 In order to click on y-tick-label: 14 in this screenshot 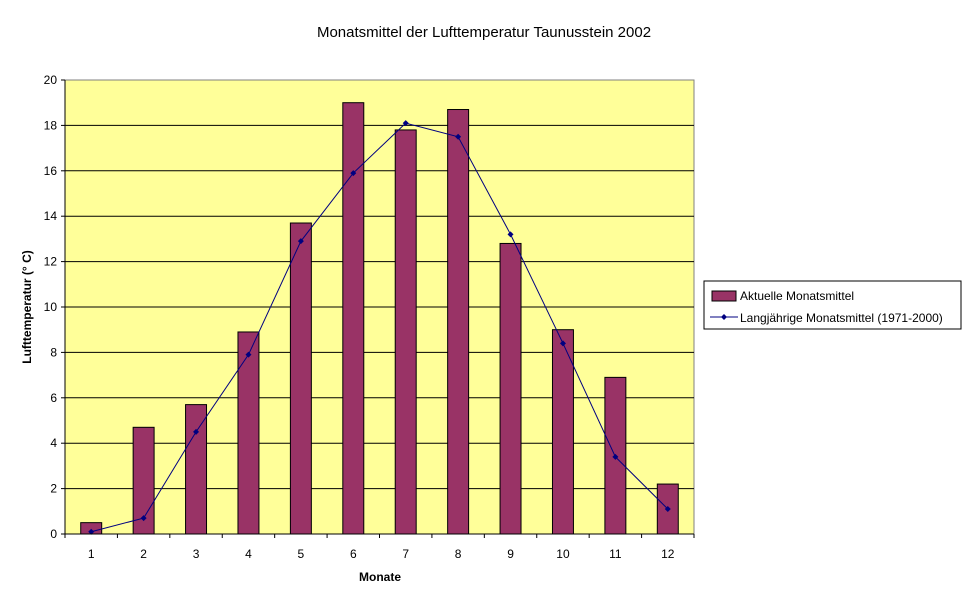, I will do `click(51, 216)`.